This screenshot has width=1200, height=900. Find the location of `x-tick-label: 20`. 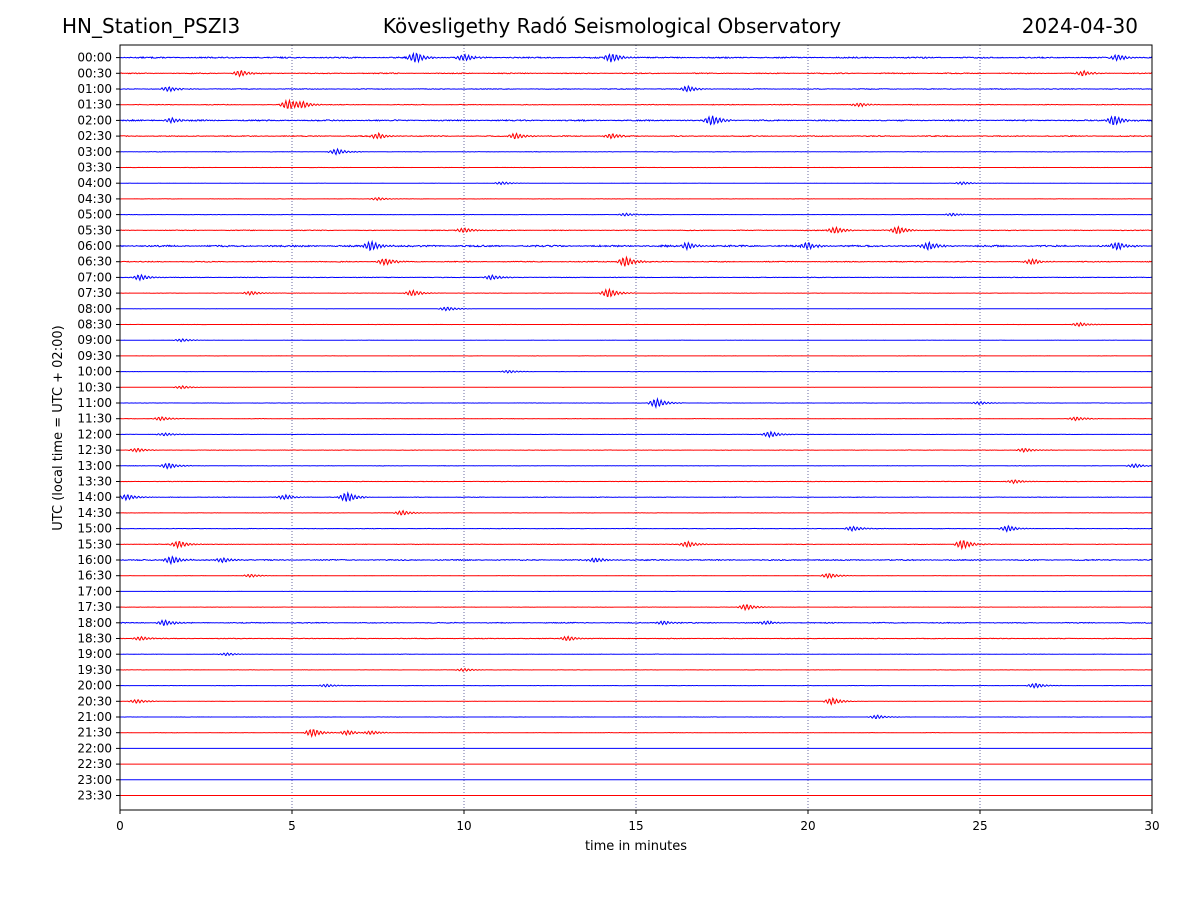

x-tick-label: 20 is located at coordinates (807, 826).